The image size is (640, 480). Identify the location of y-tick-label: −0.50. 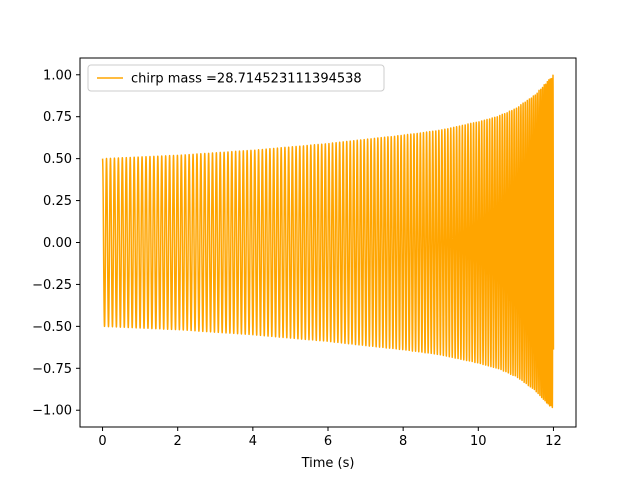
(52, 327).